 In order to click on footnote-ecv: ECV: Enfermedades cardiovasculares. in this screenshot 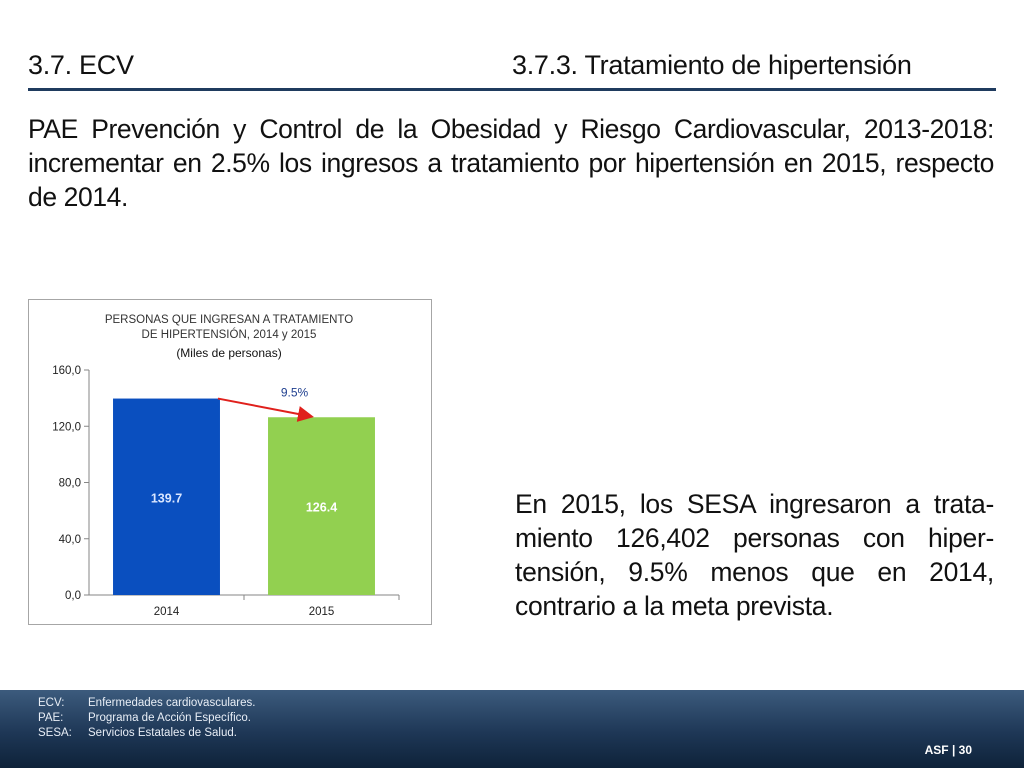, I will do `click(146, 703)`.